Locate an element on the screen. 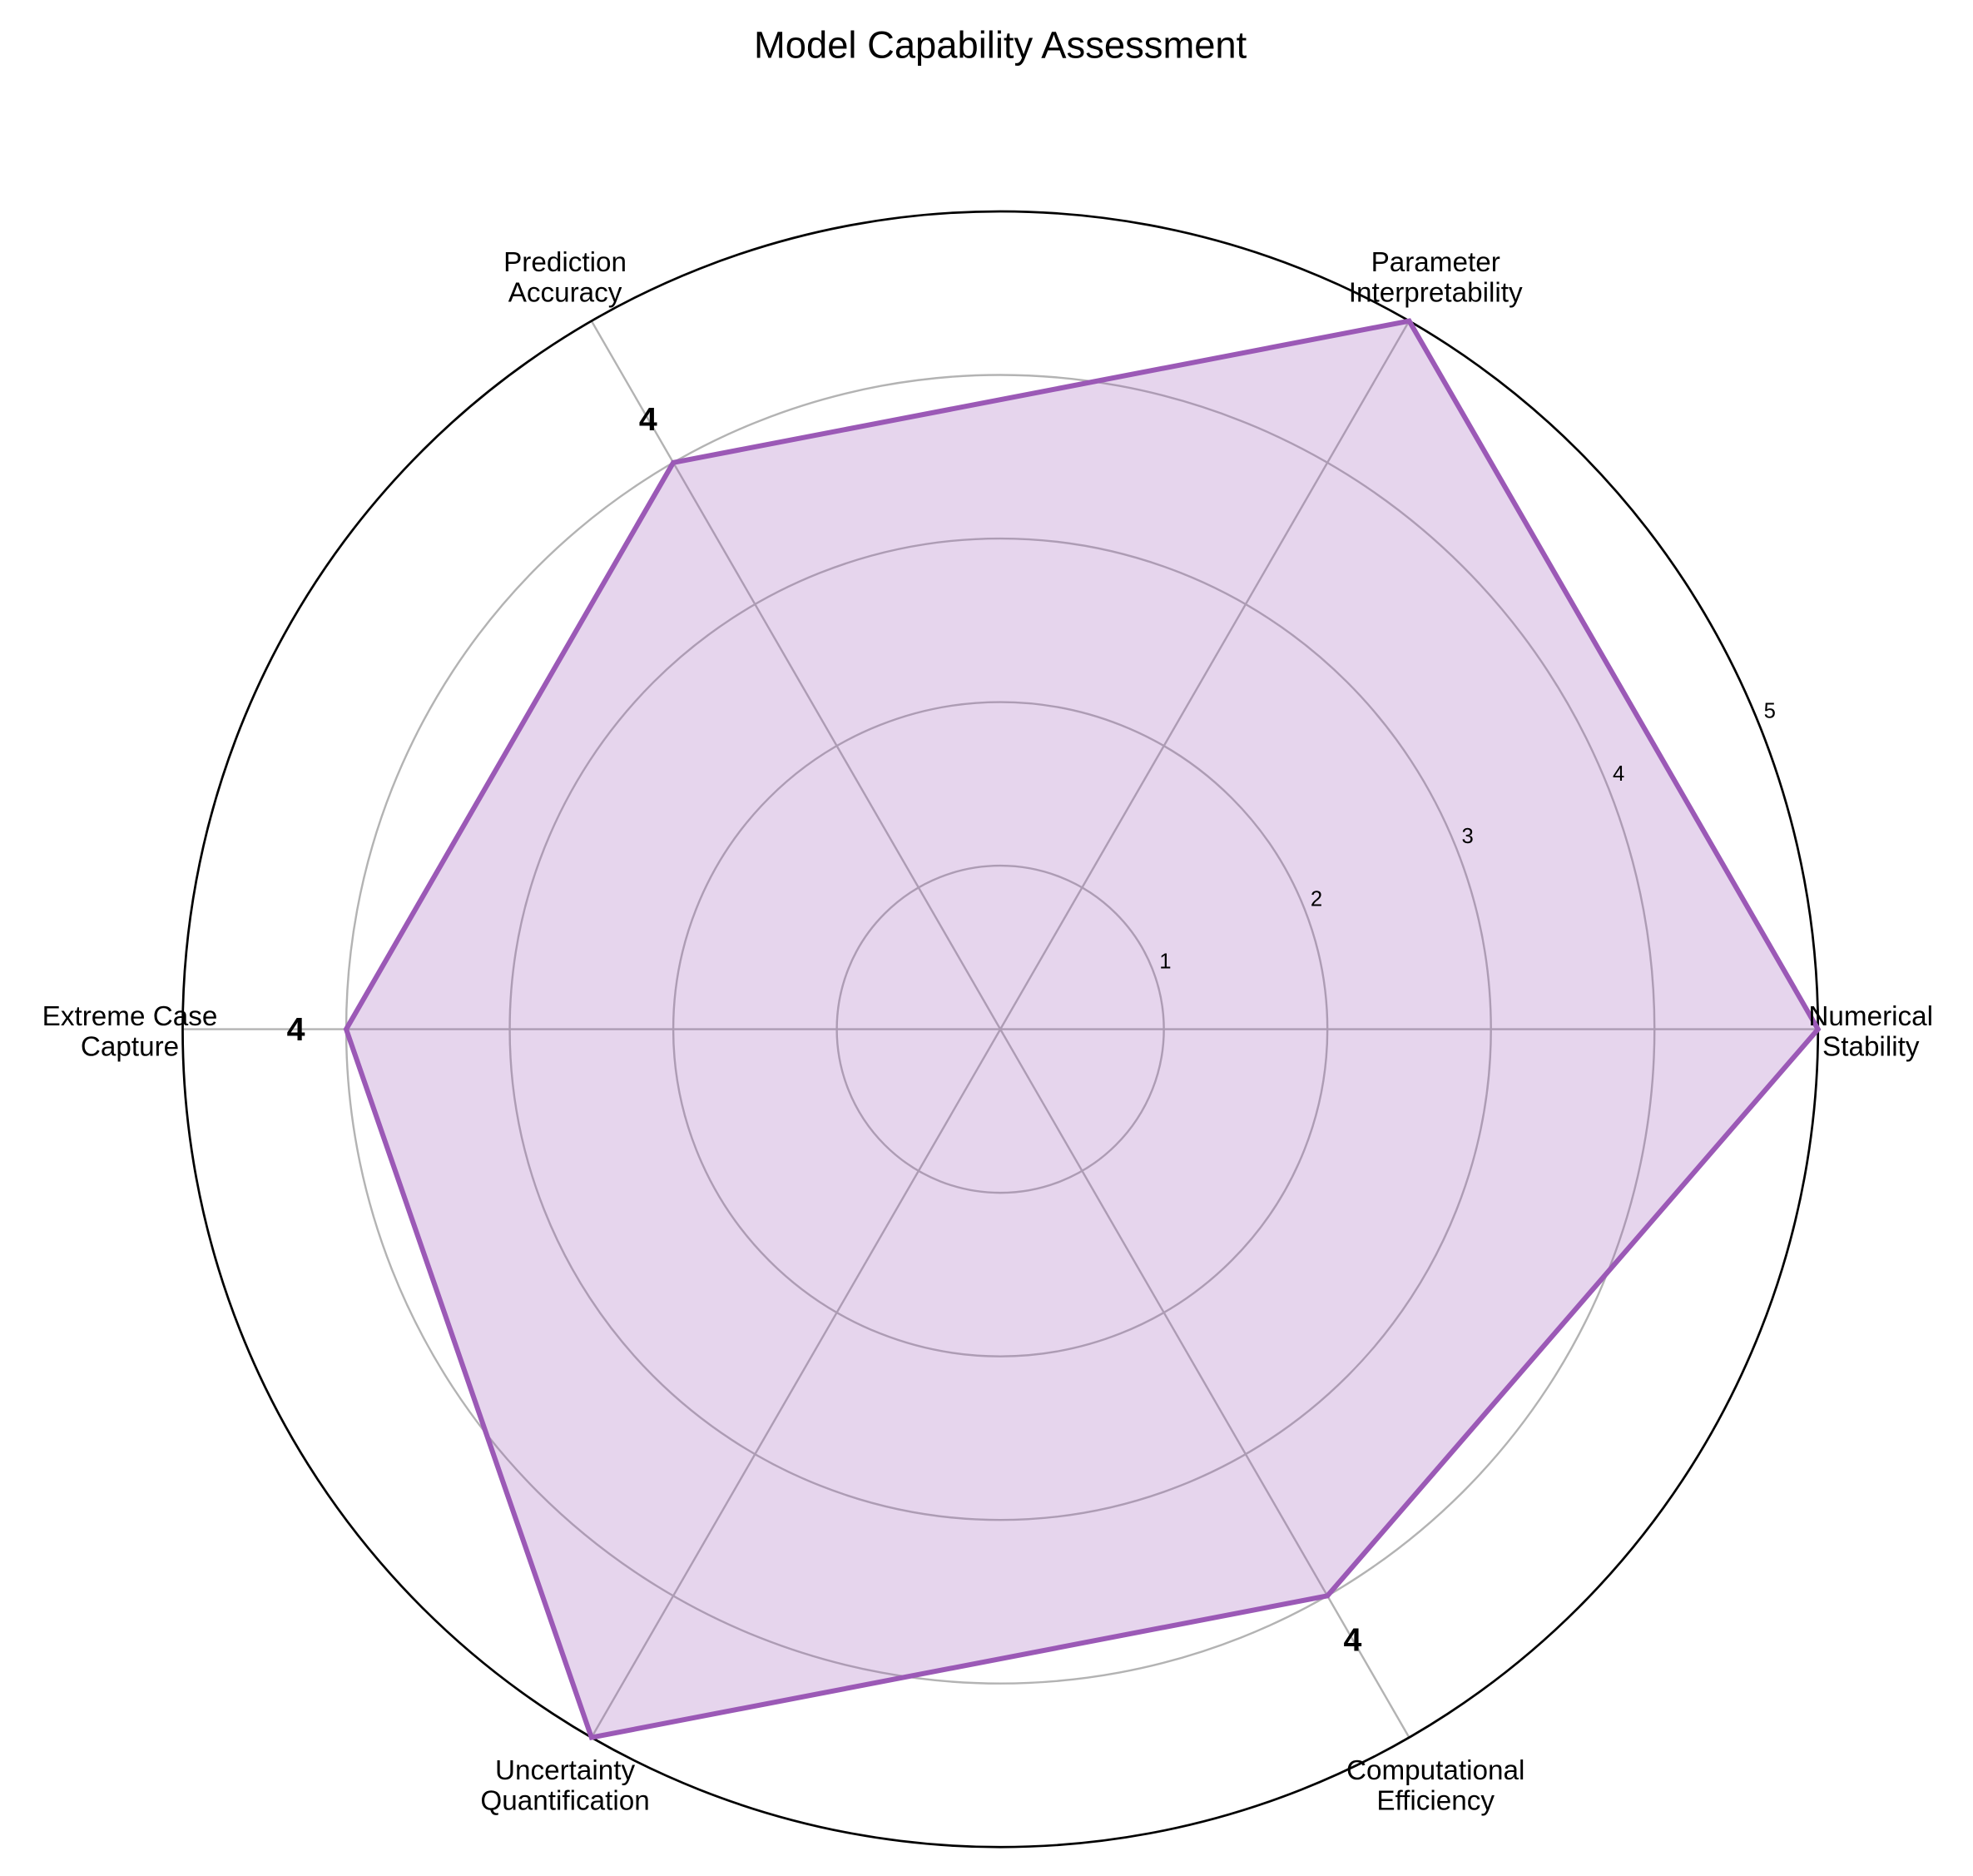 The image size is (1973, 1876). radial-tick-label: 1 is located at coordinates (1165, 962).